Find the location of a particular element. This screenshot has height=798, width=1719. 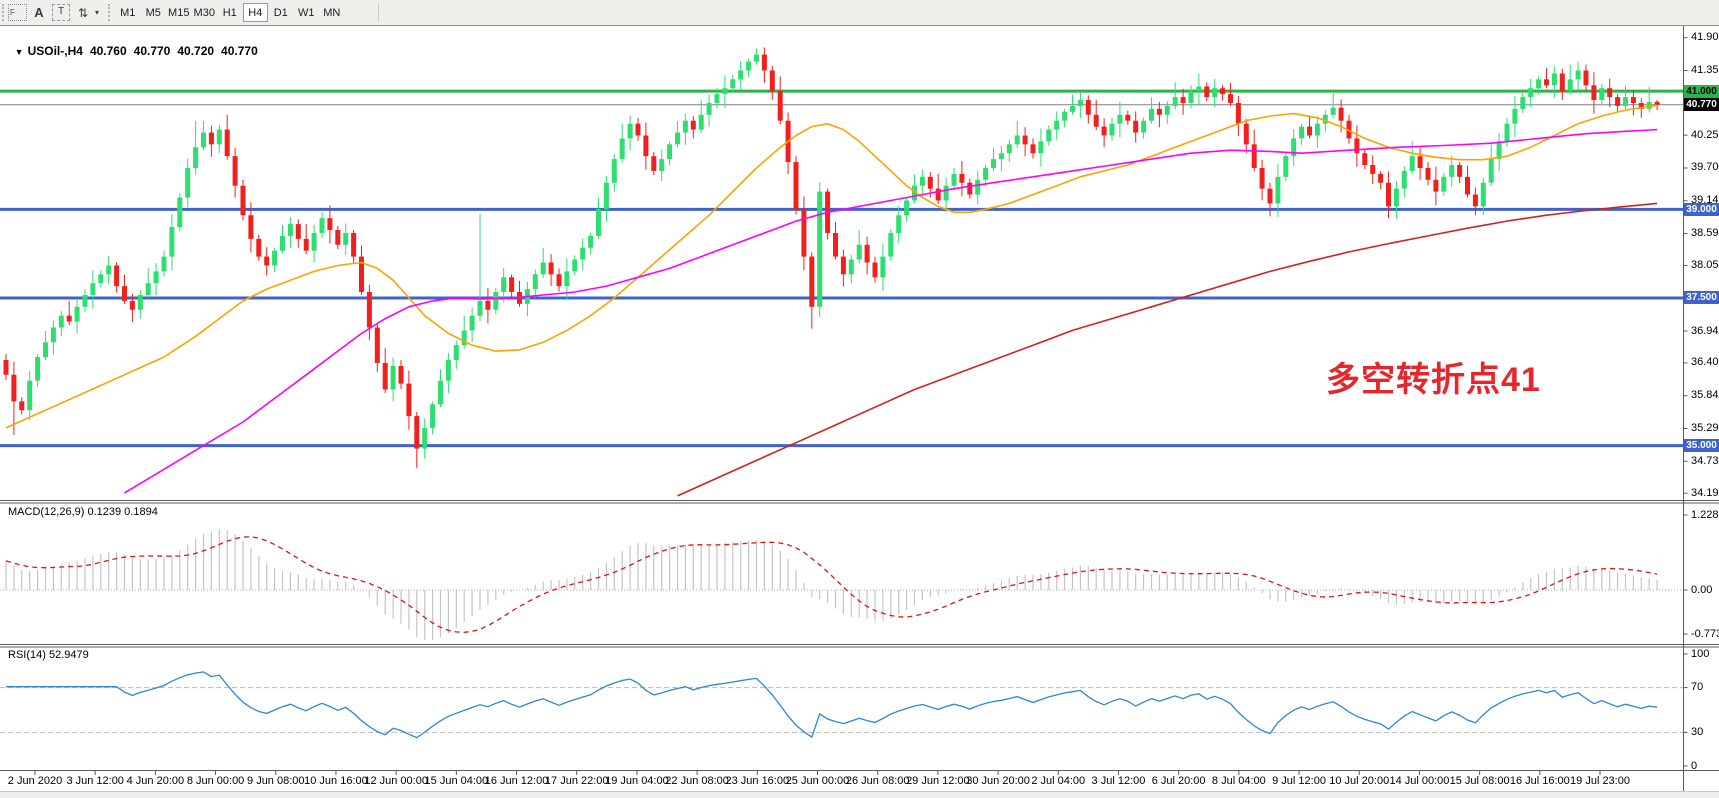

timeframe-button-h1: H1 is located at coordinates (229, 12).